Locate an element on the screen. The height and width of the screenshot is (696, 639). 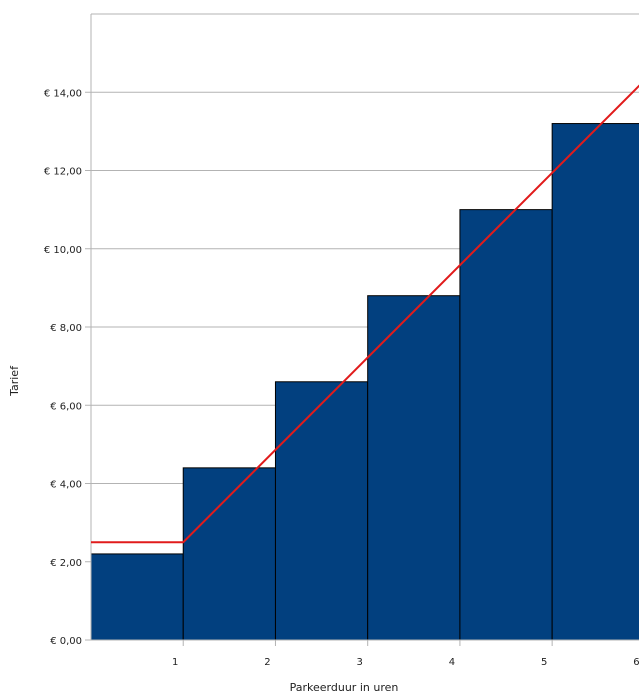
x-tick-label-4: 5 is located at coordinates (544, 662).